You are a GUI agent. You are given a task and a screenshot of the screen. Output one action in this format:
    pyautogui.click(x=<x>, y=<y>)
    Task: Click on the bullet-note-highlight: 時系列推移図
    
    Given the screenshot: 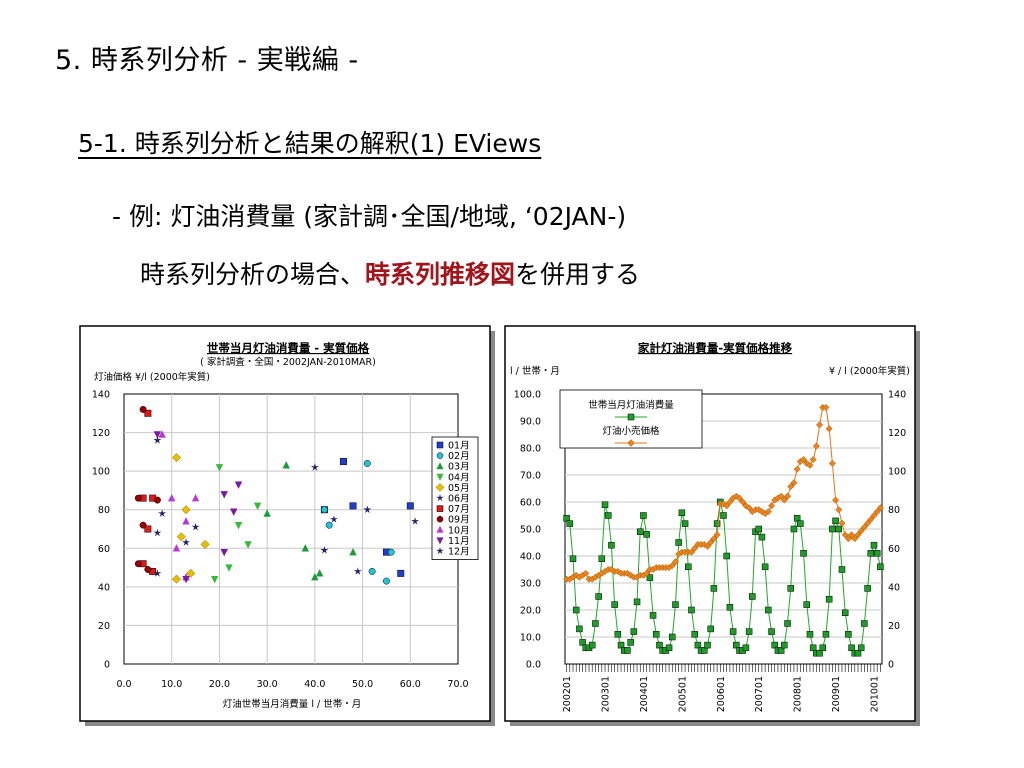 What is the action you would take?
    pyautogui.click(x=440, y=274)
    